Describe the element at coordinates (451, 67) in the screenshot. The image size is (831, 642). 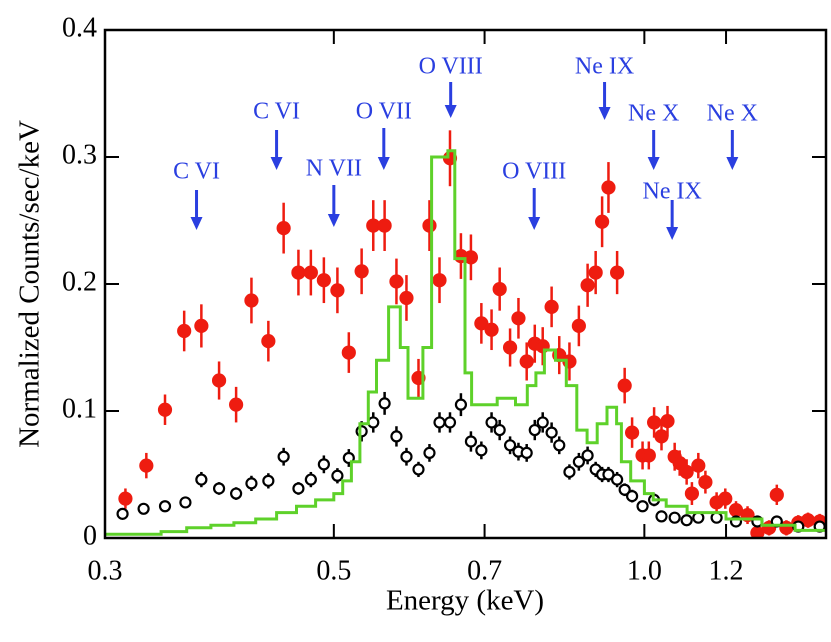
I see `line-label: O VIII` at that location.